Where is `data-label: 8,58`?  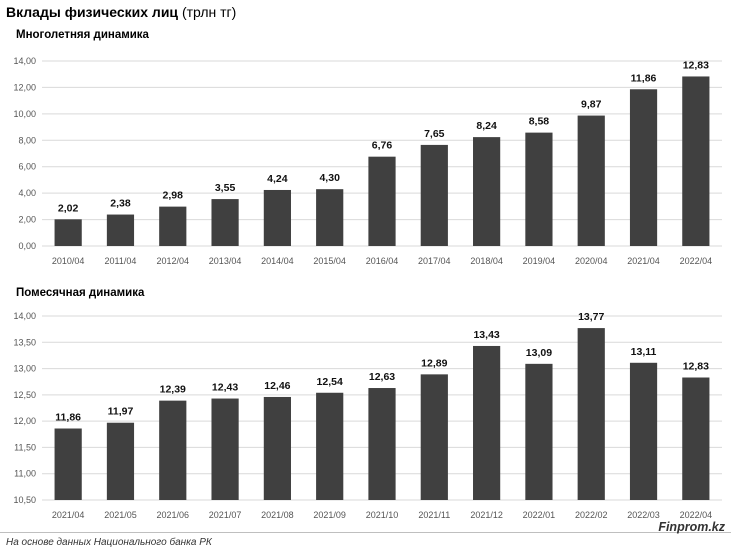
data-label: 8,58 is located at coordinates (539, 122).